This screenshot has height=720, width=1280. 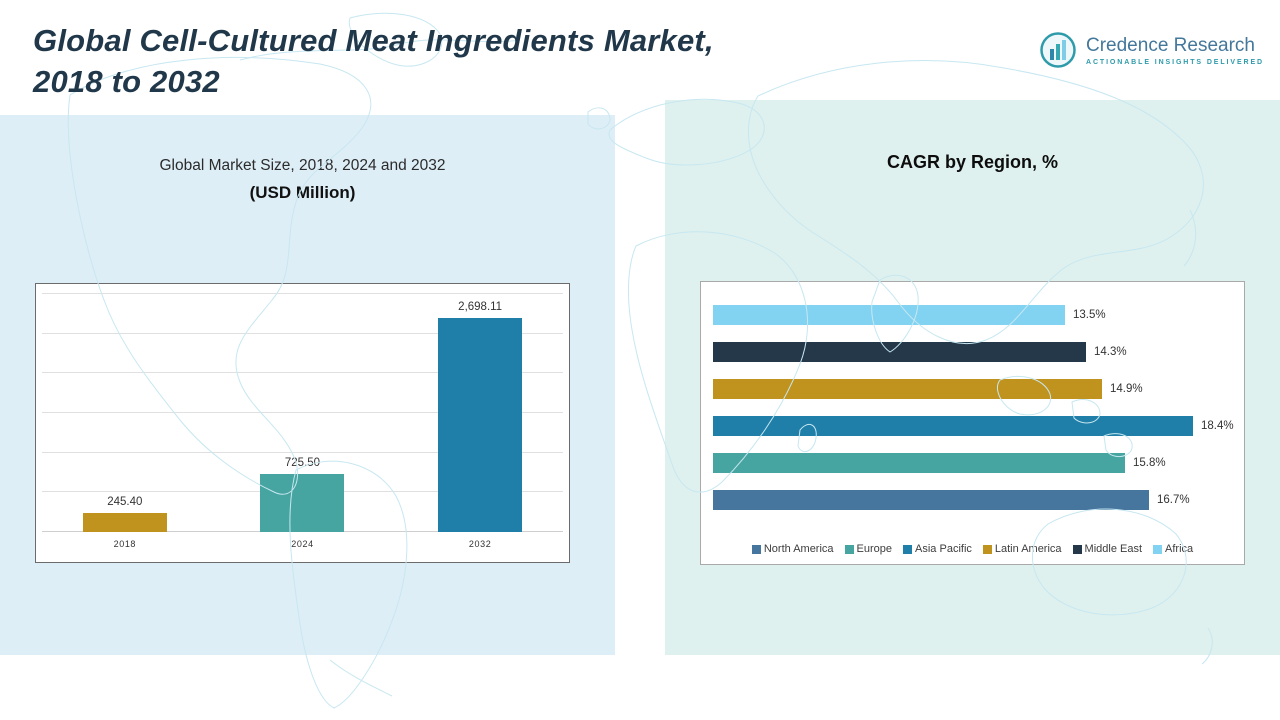 What do you see at coordinates (1149, 462) in the screenshot?
I see `bar-value-label: 15.8%` at bounding box center [1149, 462].